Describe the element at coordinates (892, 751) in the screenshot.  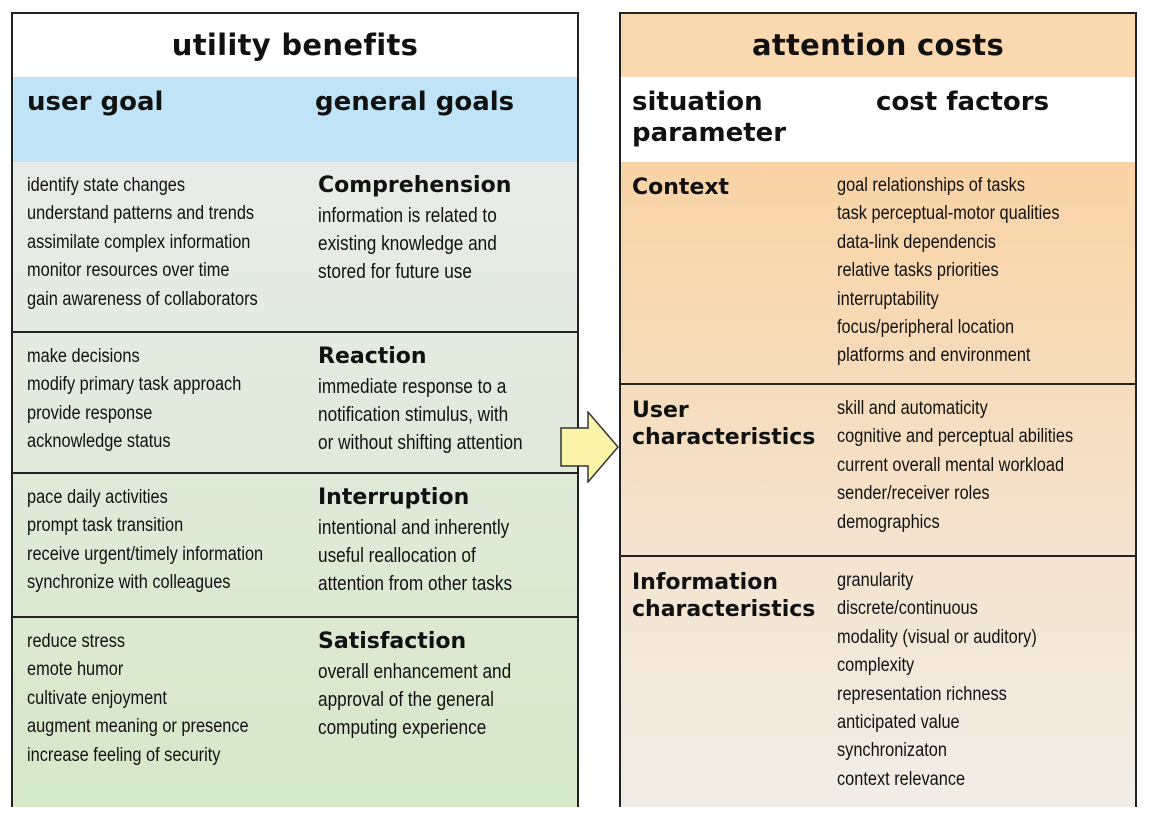
I see `cost-factor-item: synchronizaton` at that location.